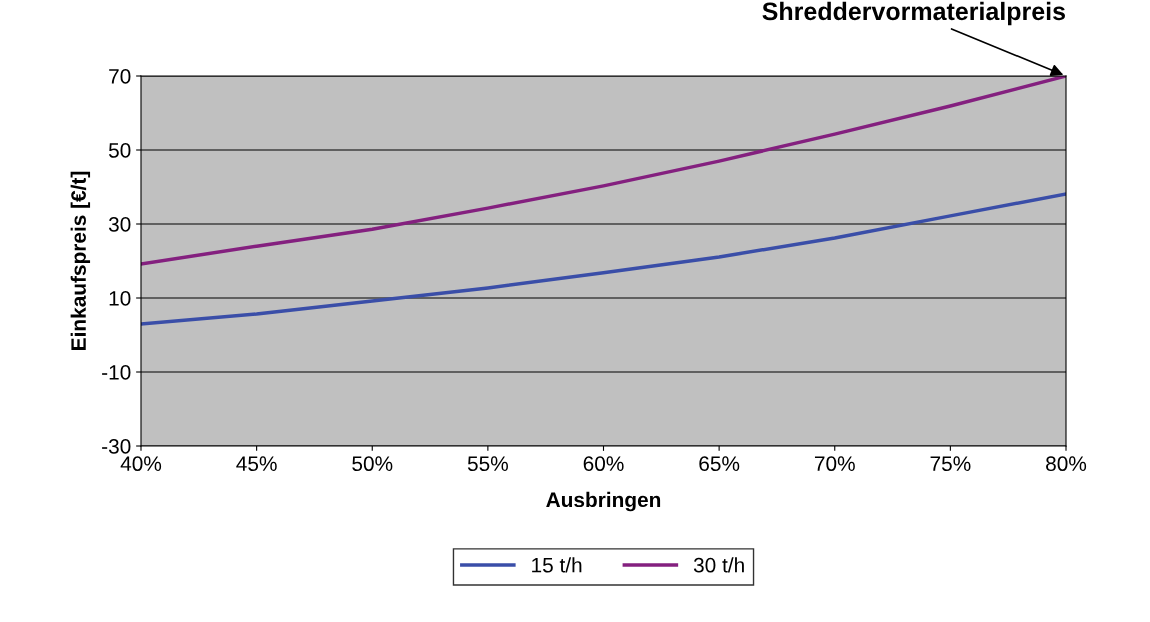 The height and width of the screenshot is (622, 1150). Describe the element at coordinates (603, 464) in the screenshot. I see `x-tick-label: 60%` at that location.